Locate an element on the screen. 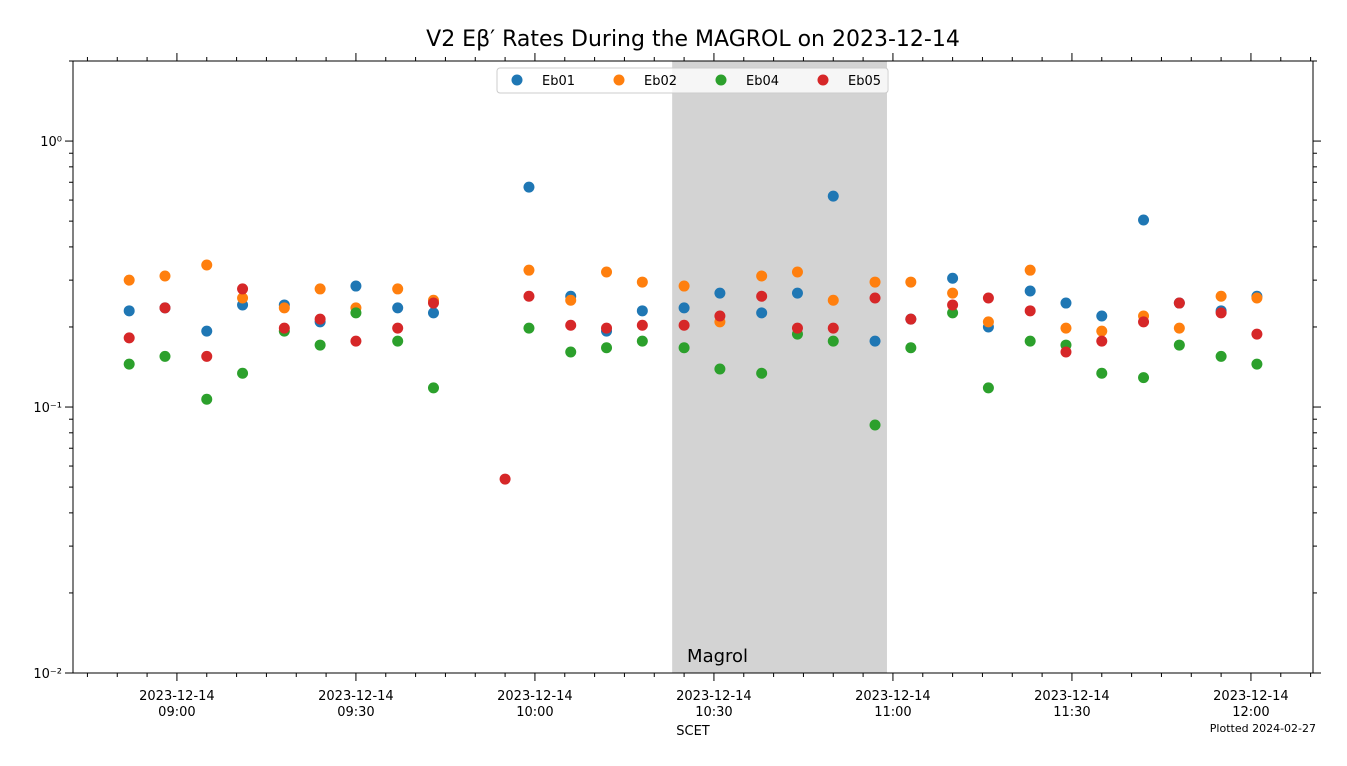 Image resolution: width=1347 pixels, height=766 pixels. magrol-shaded-region is located at coordinates (779, 367).